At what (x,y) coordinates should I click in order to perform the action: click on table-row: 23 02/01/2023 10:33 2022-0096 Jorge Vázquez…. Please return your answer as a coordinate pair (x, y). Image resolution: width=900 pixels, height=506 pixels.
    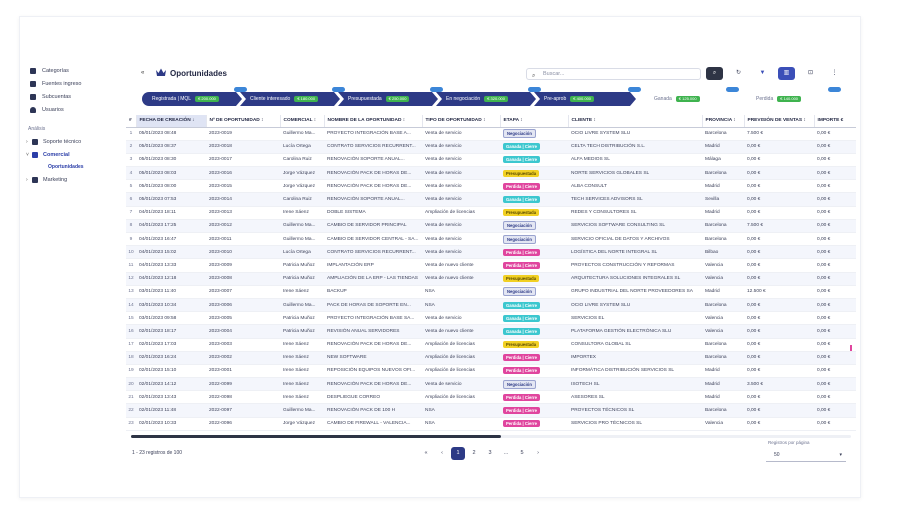
    Looking at the image, I should click on (491, 424).